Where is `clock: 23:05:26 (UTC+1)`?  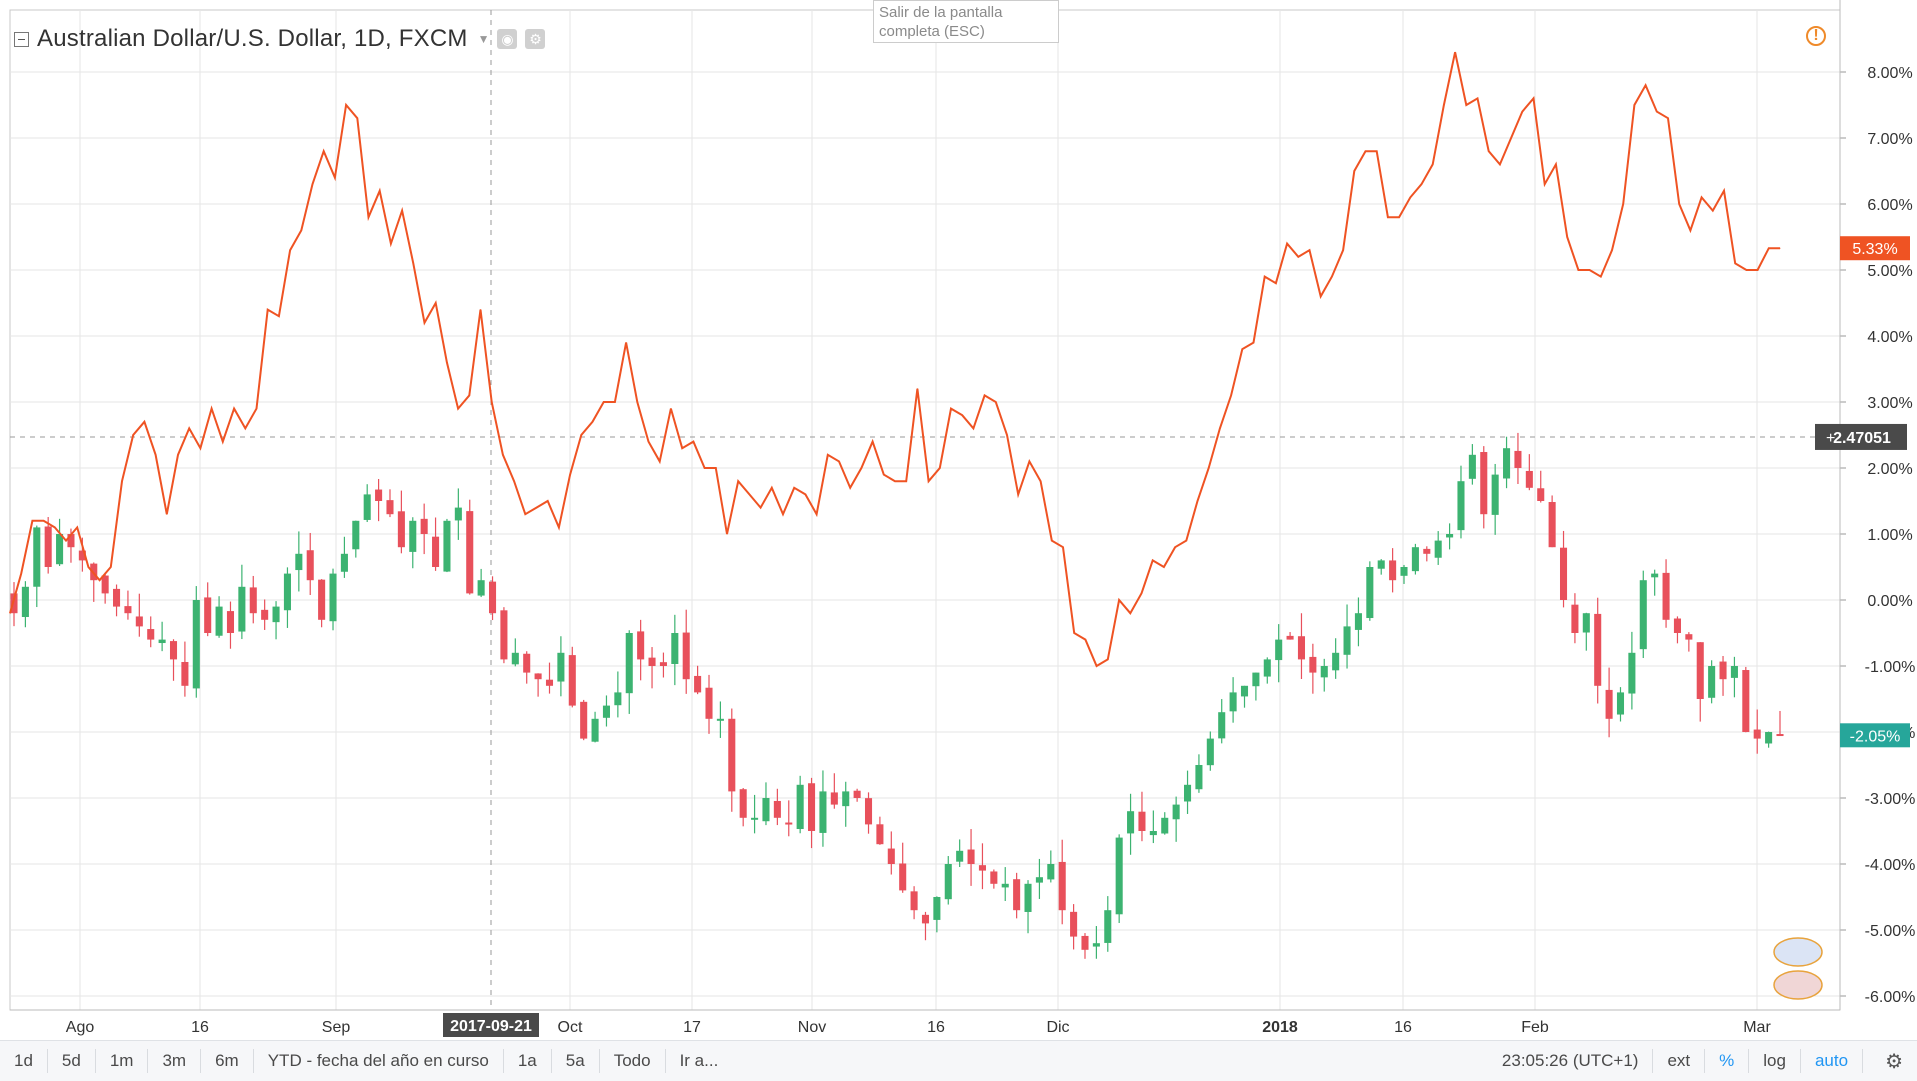 clock: 23:05:26 (UTC+1) is located at coordinates (1571, 1061).